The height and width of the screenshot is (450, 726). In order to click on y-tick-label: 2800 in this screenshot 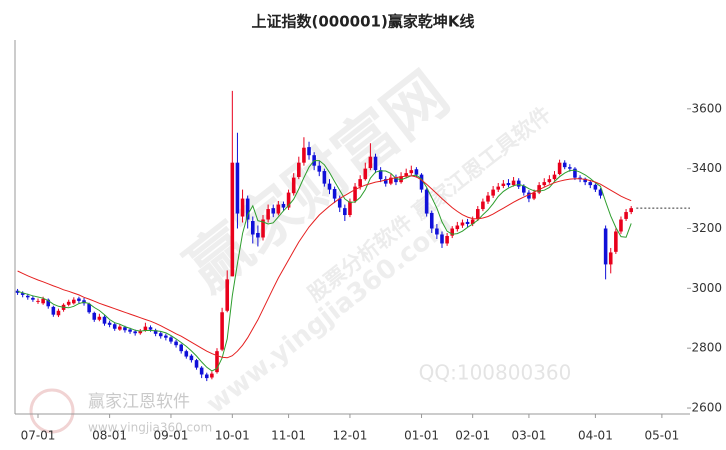, I will do `click(706, 348)`.